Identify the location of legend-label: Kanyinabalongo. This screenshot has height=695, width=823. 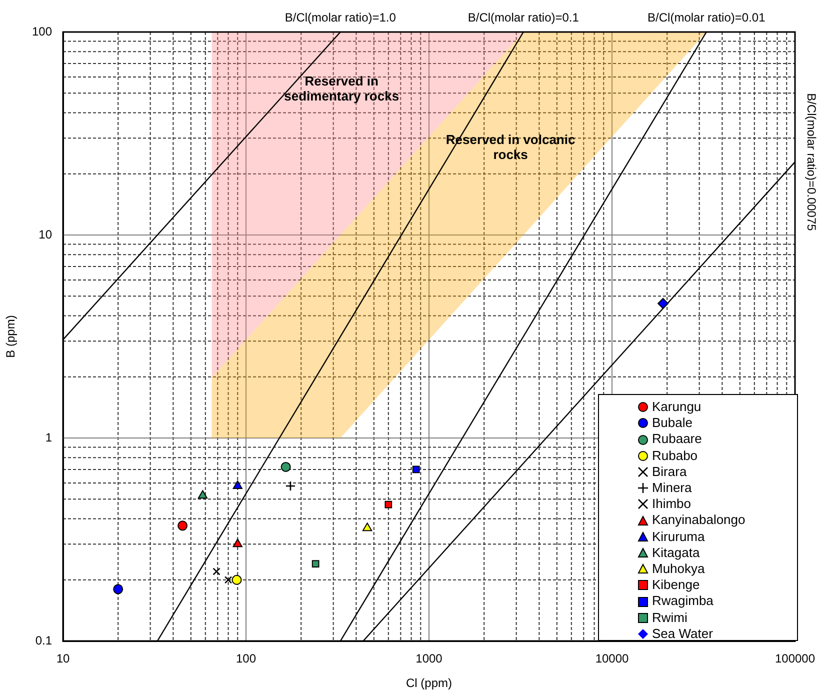
(699, 520).